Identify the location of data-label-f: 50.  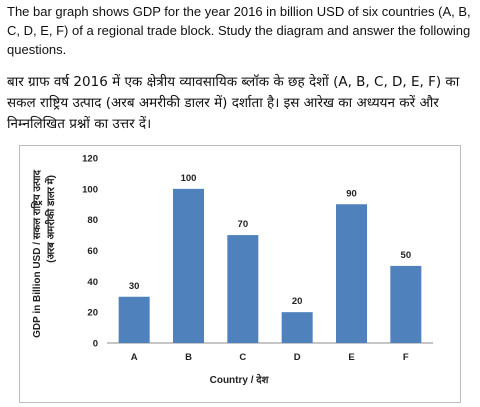
(406, 255).